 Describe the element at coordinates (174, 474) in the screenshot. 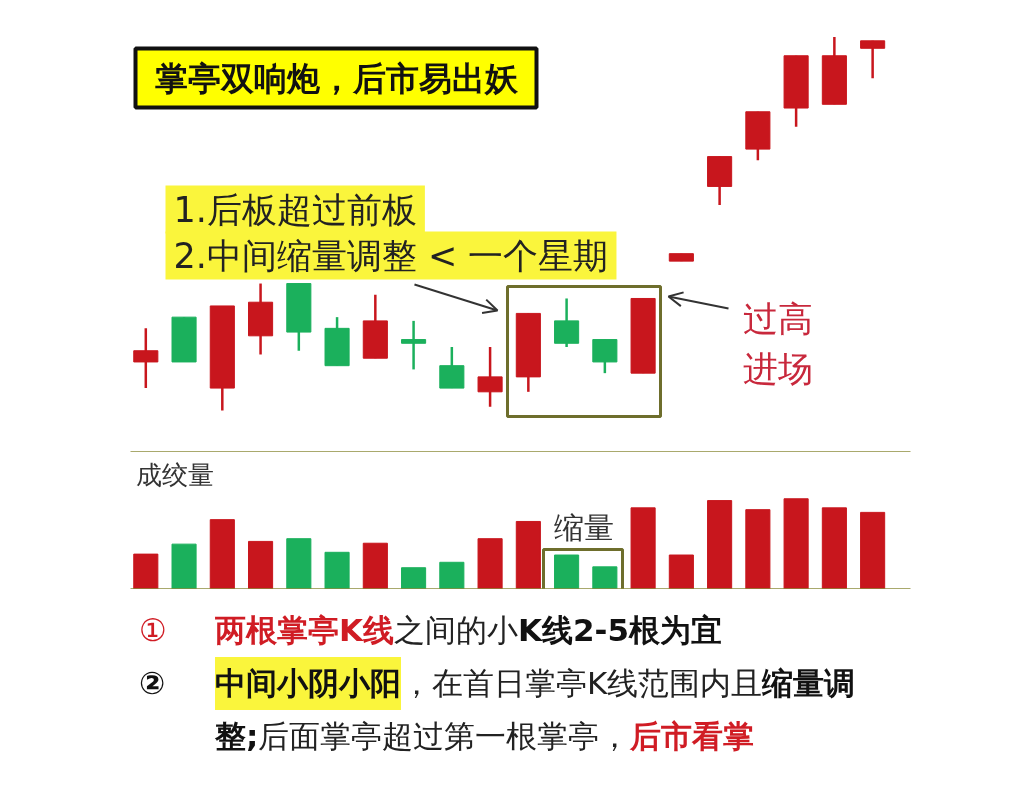

I see `chart-title: 成绞量` at that location.